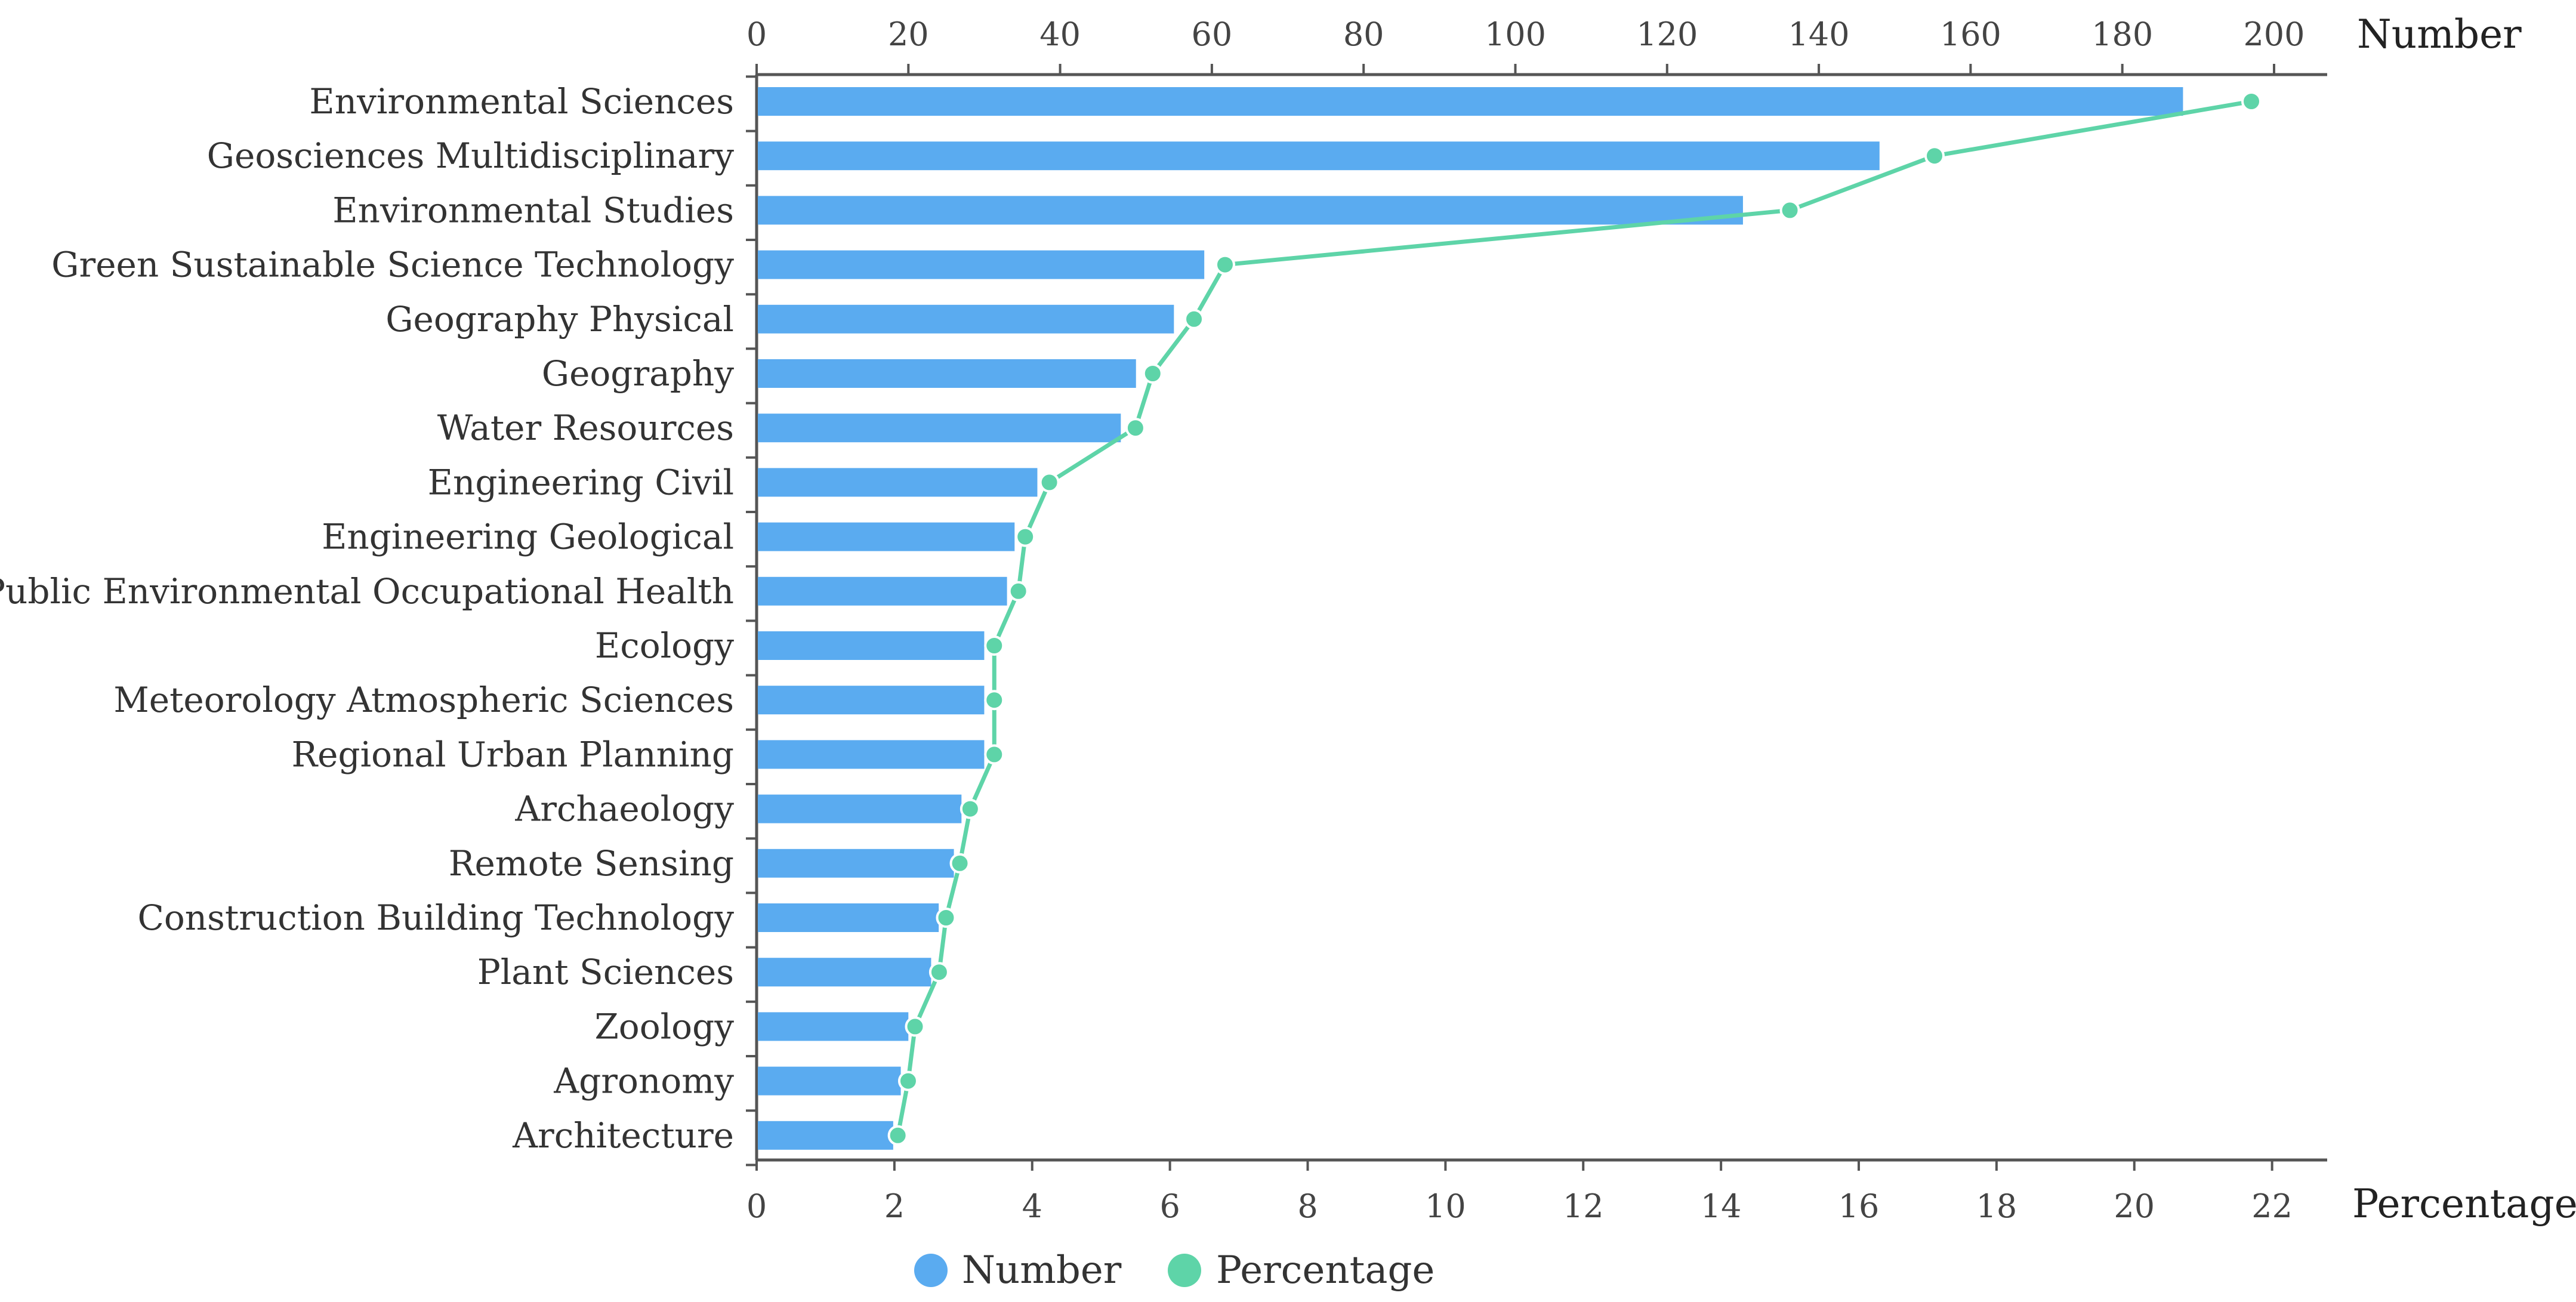 This screenshot has height=1302, width=2576. I want to click on bottom-axis-title: Percentage, so click(2464, 1204).